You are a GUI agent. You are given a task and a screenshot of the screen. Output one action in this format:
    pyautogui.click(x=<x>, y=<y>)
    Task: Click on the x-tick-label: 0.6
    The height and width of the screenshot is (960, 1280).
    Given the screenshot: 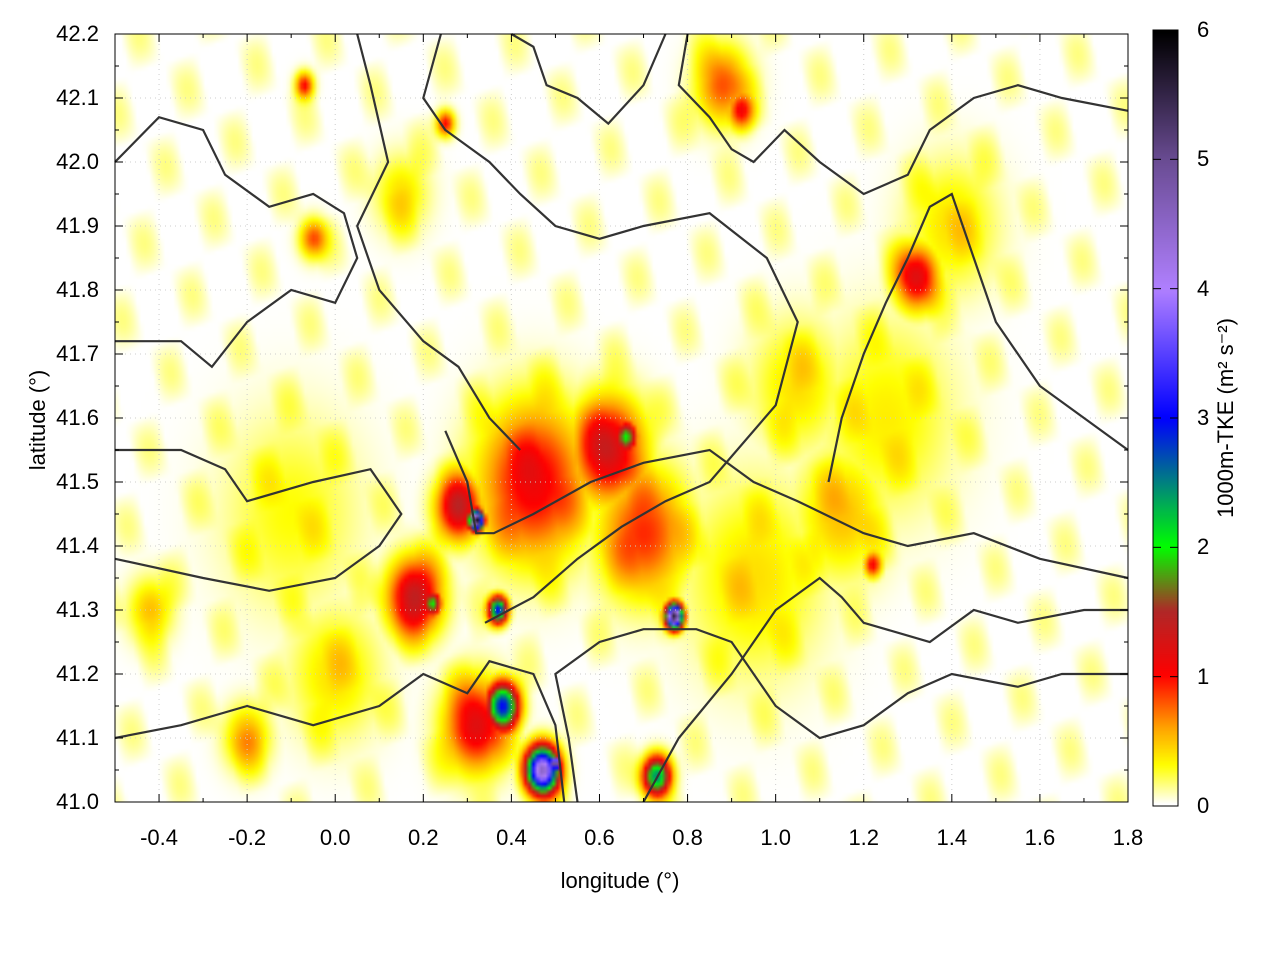 What is the action you would take?
    pyautogui.click(x=599, y=837)
    